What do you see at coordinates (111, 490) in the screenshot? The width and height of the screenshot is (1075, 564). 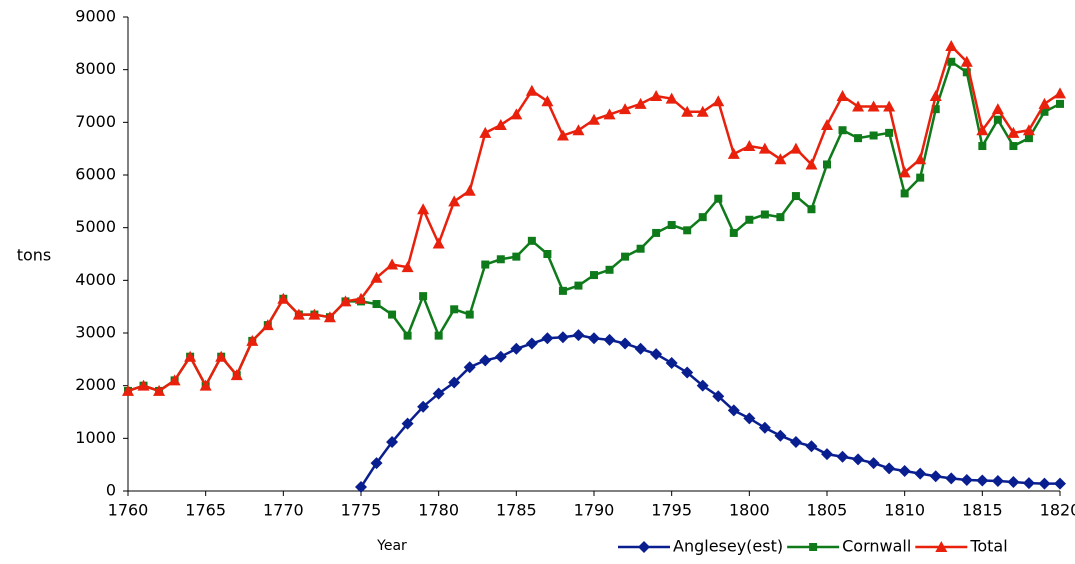 I see `y-tick-label: 0` at bounding box center [111, 490].